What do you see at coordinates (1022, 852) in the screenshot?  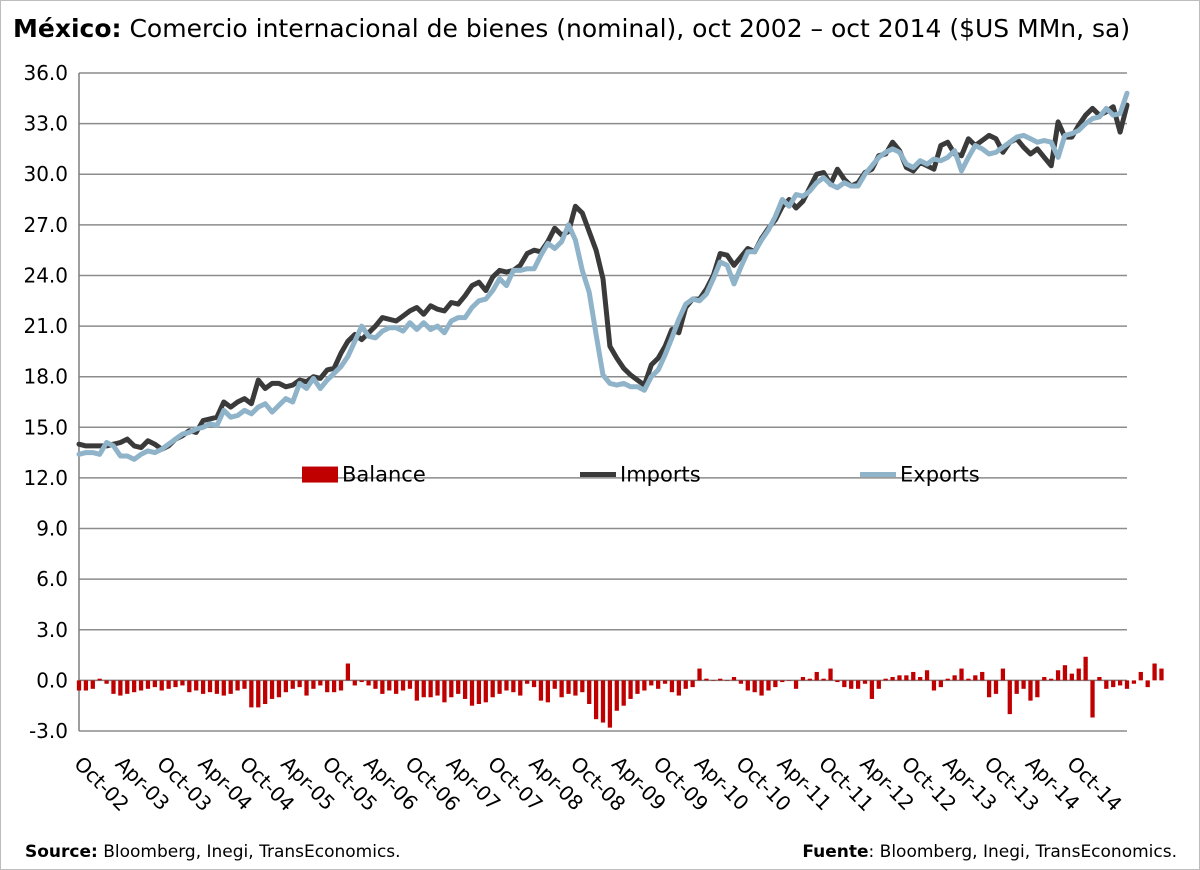 I see `fuente-text: : Bloomberg, Inegi, TransEconomics.` at bounding box center [1022, 852].